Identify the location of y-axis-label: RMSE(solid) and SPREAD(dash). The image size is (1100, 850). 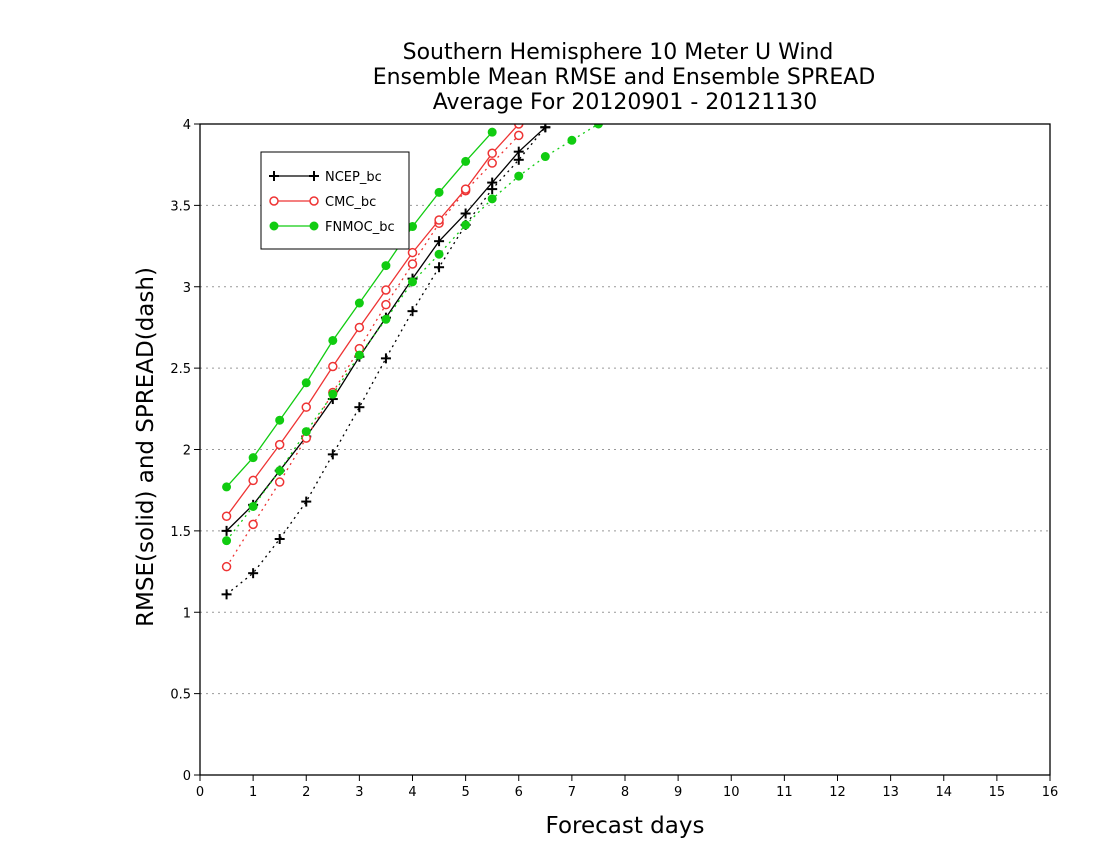
(146, 447).